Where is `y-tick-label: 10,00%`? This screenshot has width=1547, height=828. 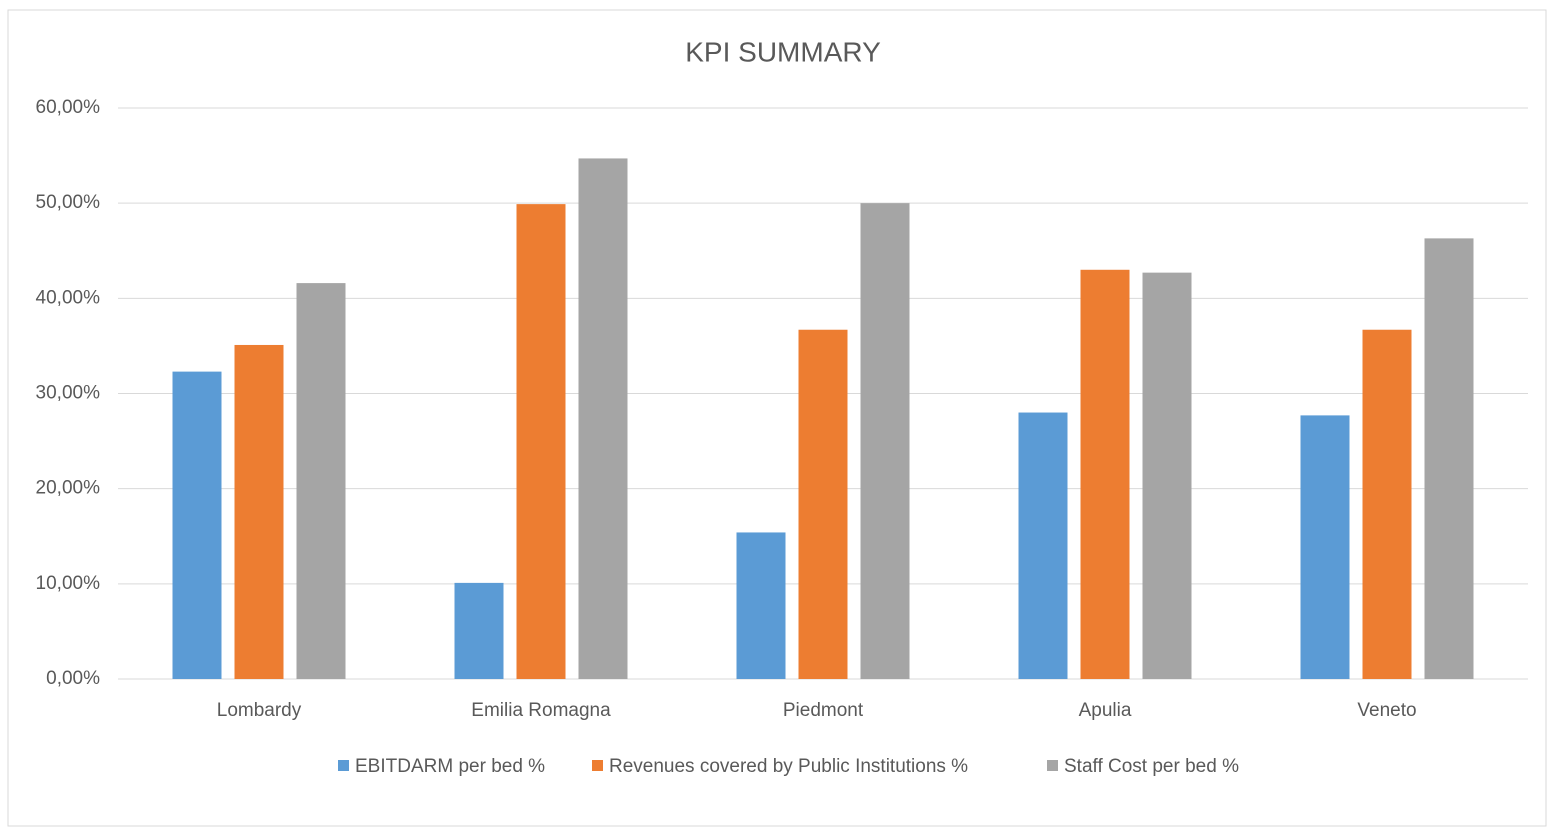 y-tick-label: 10,00% is located at coordinates (68, 583).